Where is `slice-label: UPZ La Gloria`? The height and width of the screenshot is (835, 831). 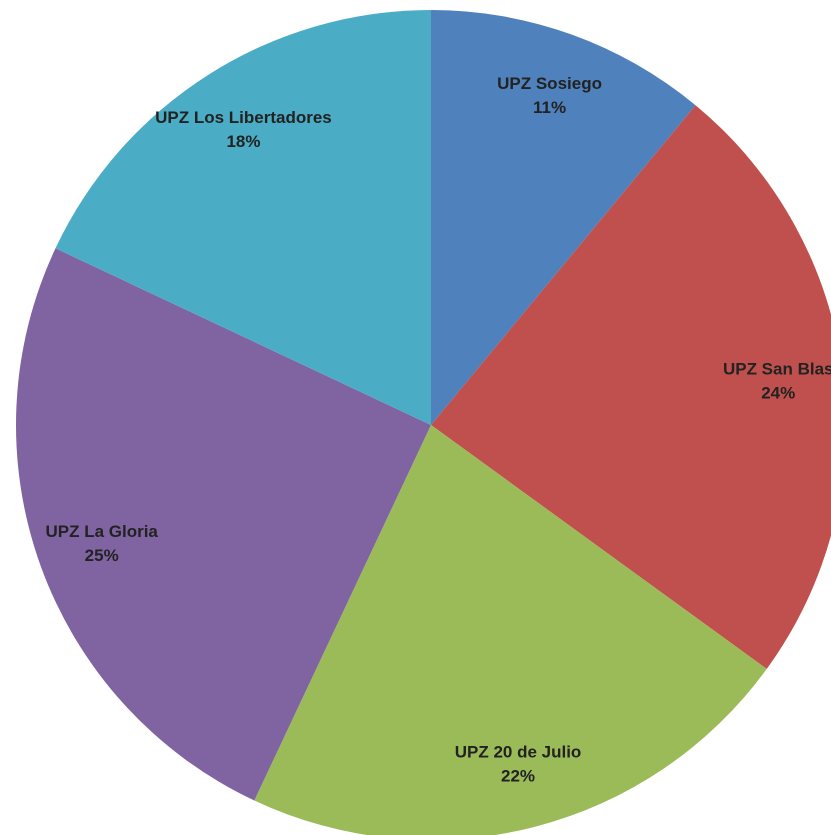
slice-label: UPZ La Gloria is located at coordinates (101, 531).